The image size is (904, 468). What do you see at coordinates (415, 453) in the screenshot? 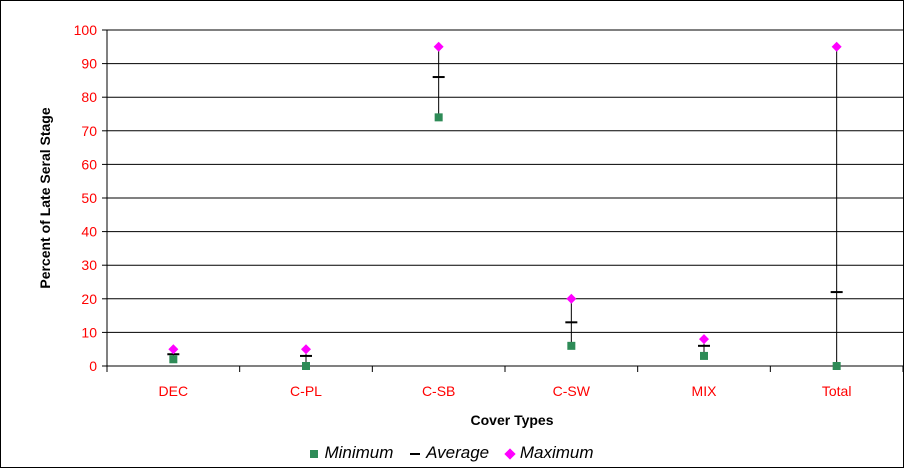
I see `dash-marker-icon` at bounding box center [415, 453].